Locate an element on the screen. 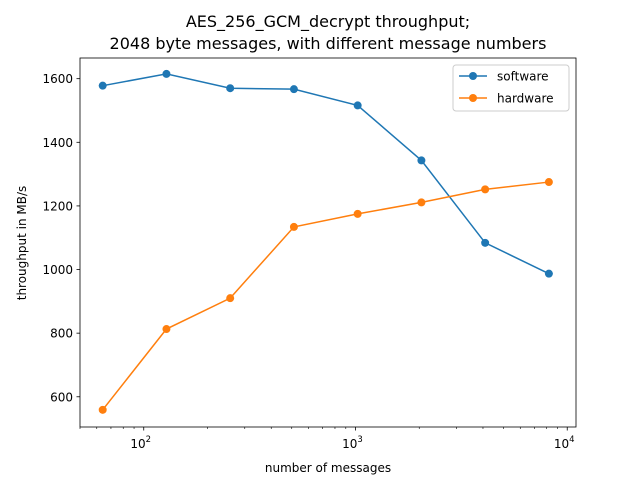  y-tick-label: 600 is located at coordinates (61, 397).